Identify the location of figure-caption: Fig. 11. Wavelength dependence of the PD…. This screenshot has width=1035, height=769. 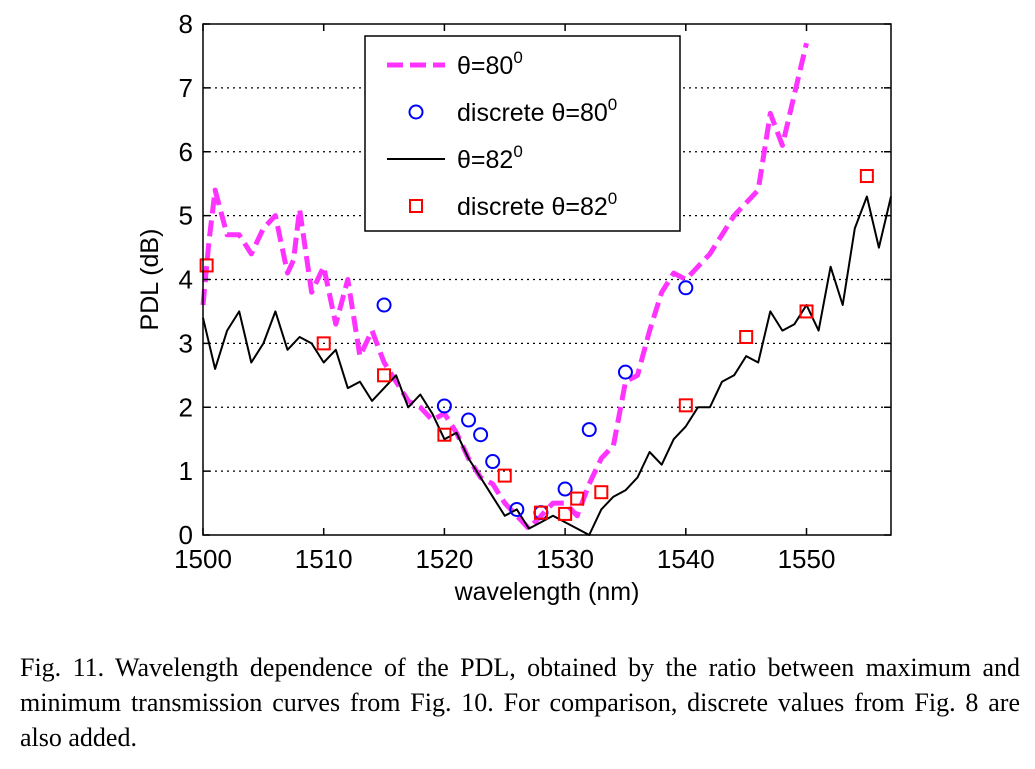
(520, 702).